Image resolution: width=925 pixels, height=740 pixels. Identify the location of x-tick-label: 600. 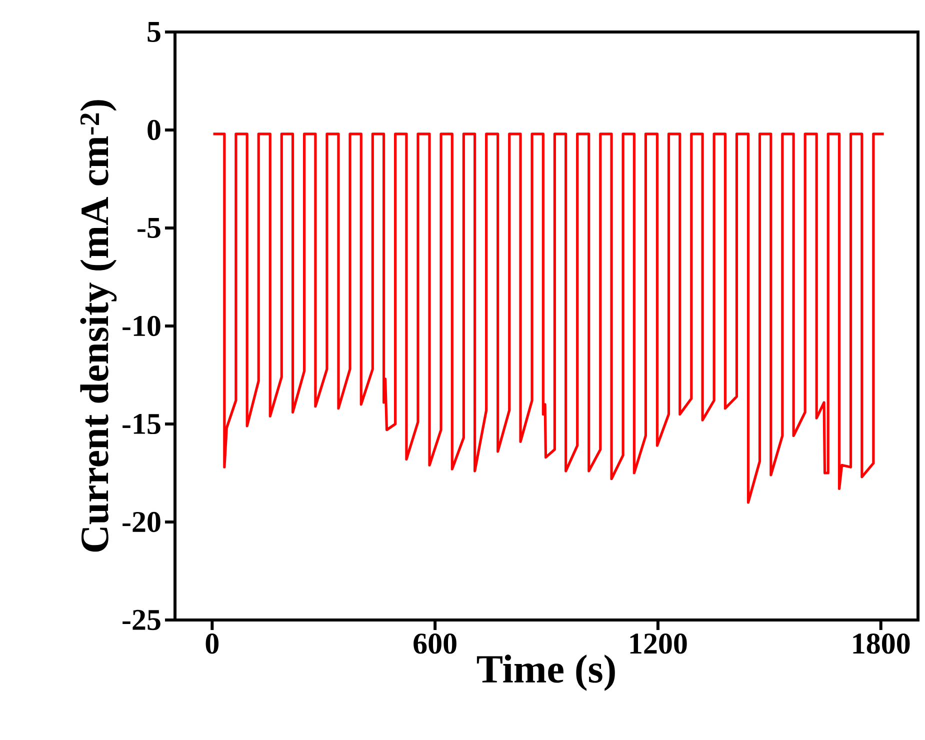
(435, 644).